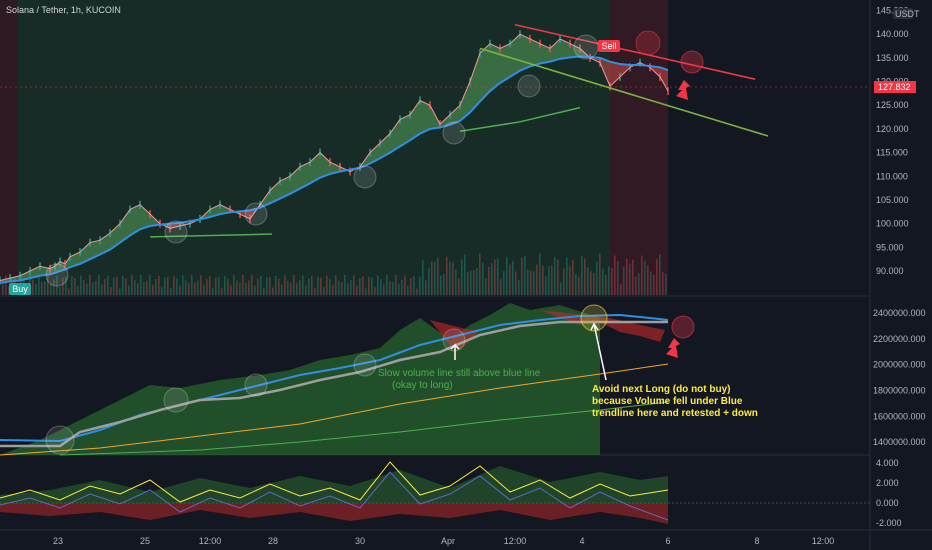 The height and width of the screenshot is (550, 932). What do you see at coordinates (889, 493) in the screenshot?
I see `momentum-axis: -2.000 0.000 2.000 4.000` at bounding box center [889, 493].